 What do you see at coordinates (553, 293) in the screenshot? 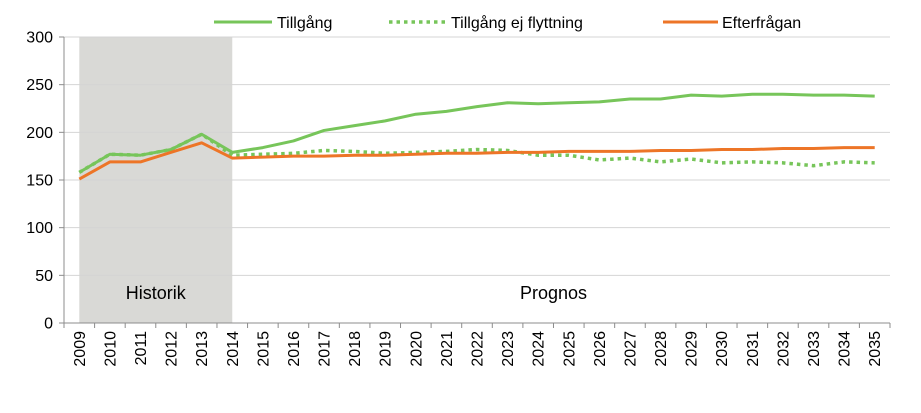
I see `region-label-1: Prognos` at bounding box center [553, 293].